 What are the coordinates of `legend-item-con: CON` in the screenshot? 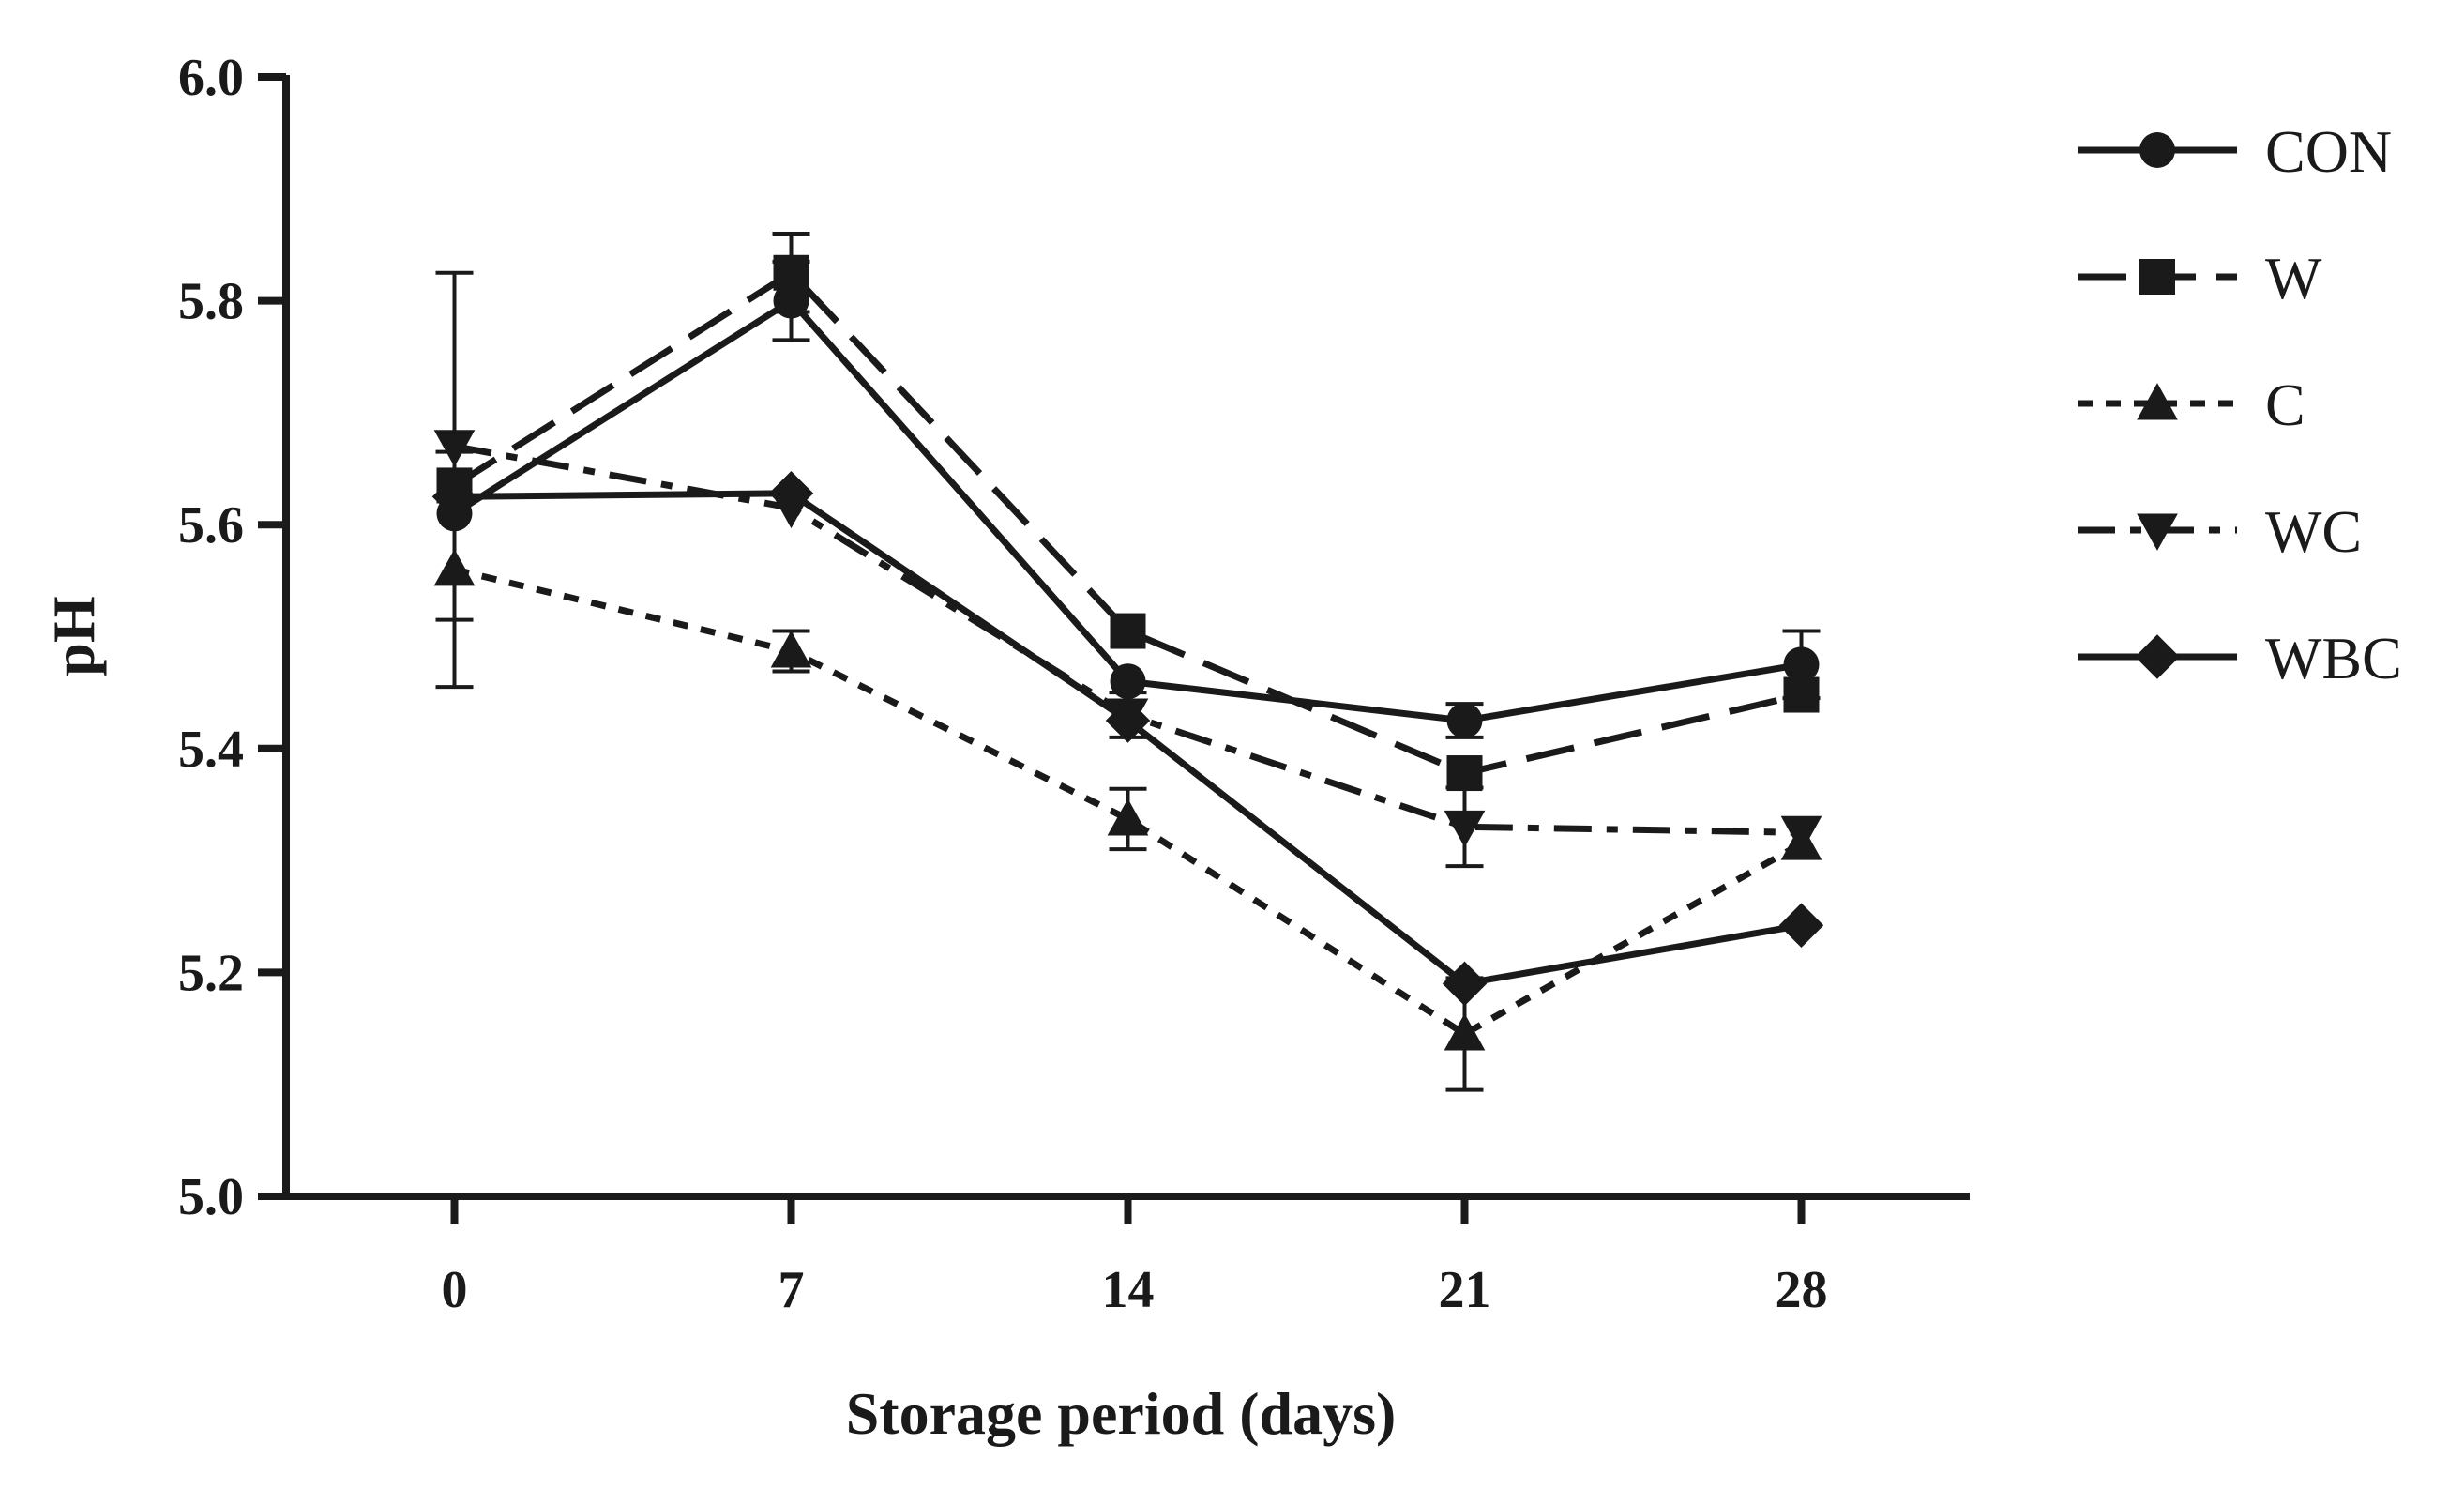 It's located at (2235, 151).